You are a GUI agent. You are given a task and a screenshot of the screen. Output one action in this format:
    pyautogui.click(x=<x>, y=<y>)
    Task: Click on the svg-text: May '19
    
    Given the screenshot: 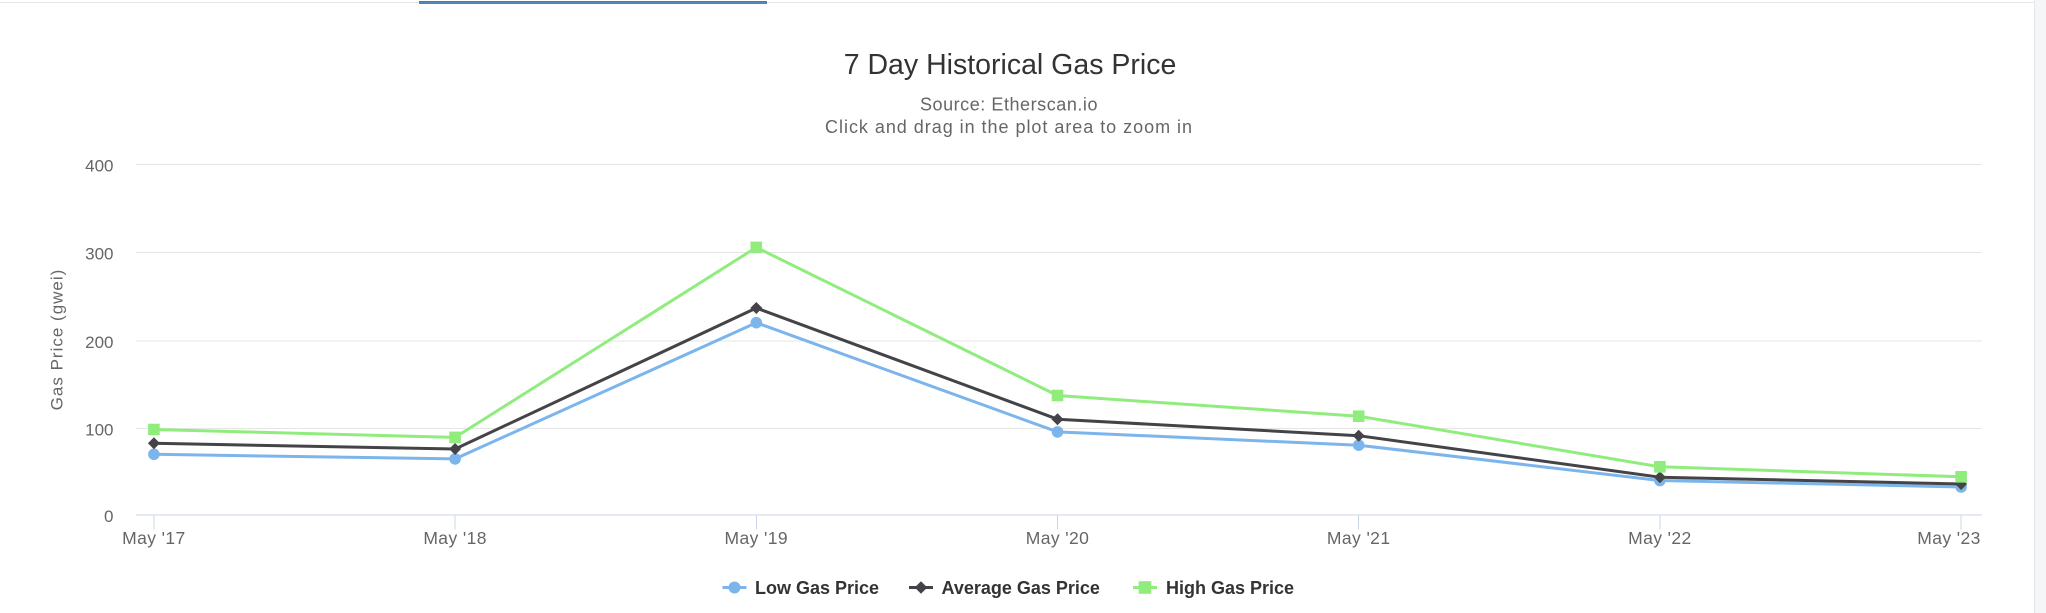 What is the action you would take?
    pyautogui.click(x=757, y=538)
    